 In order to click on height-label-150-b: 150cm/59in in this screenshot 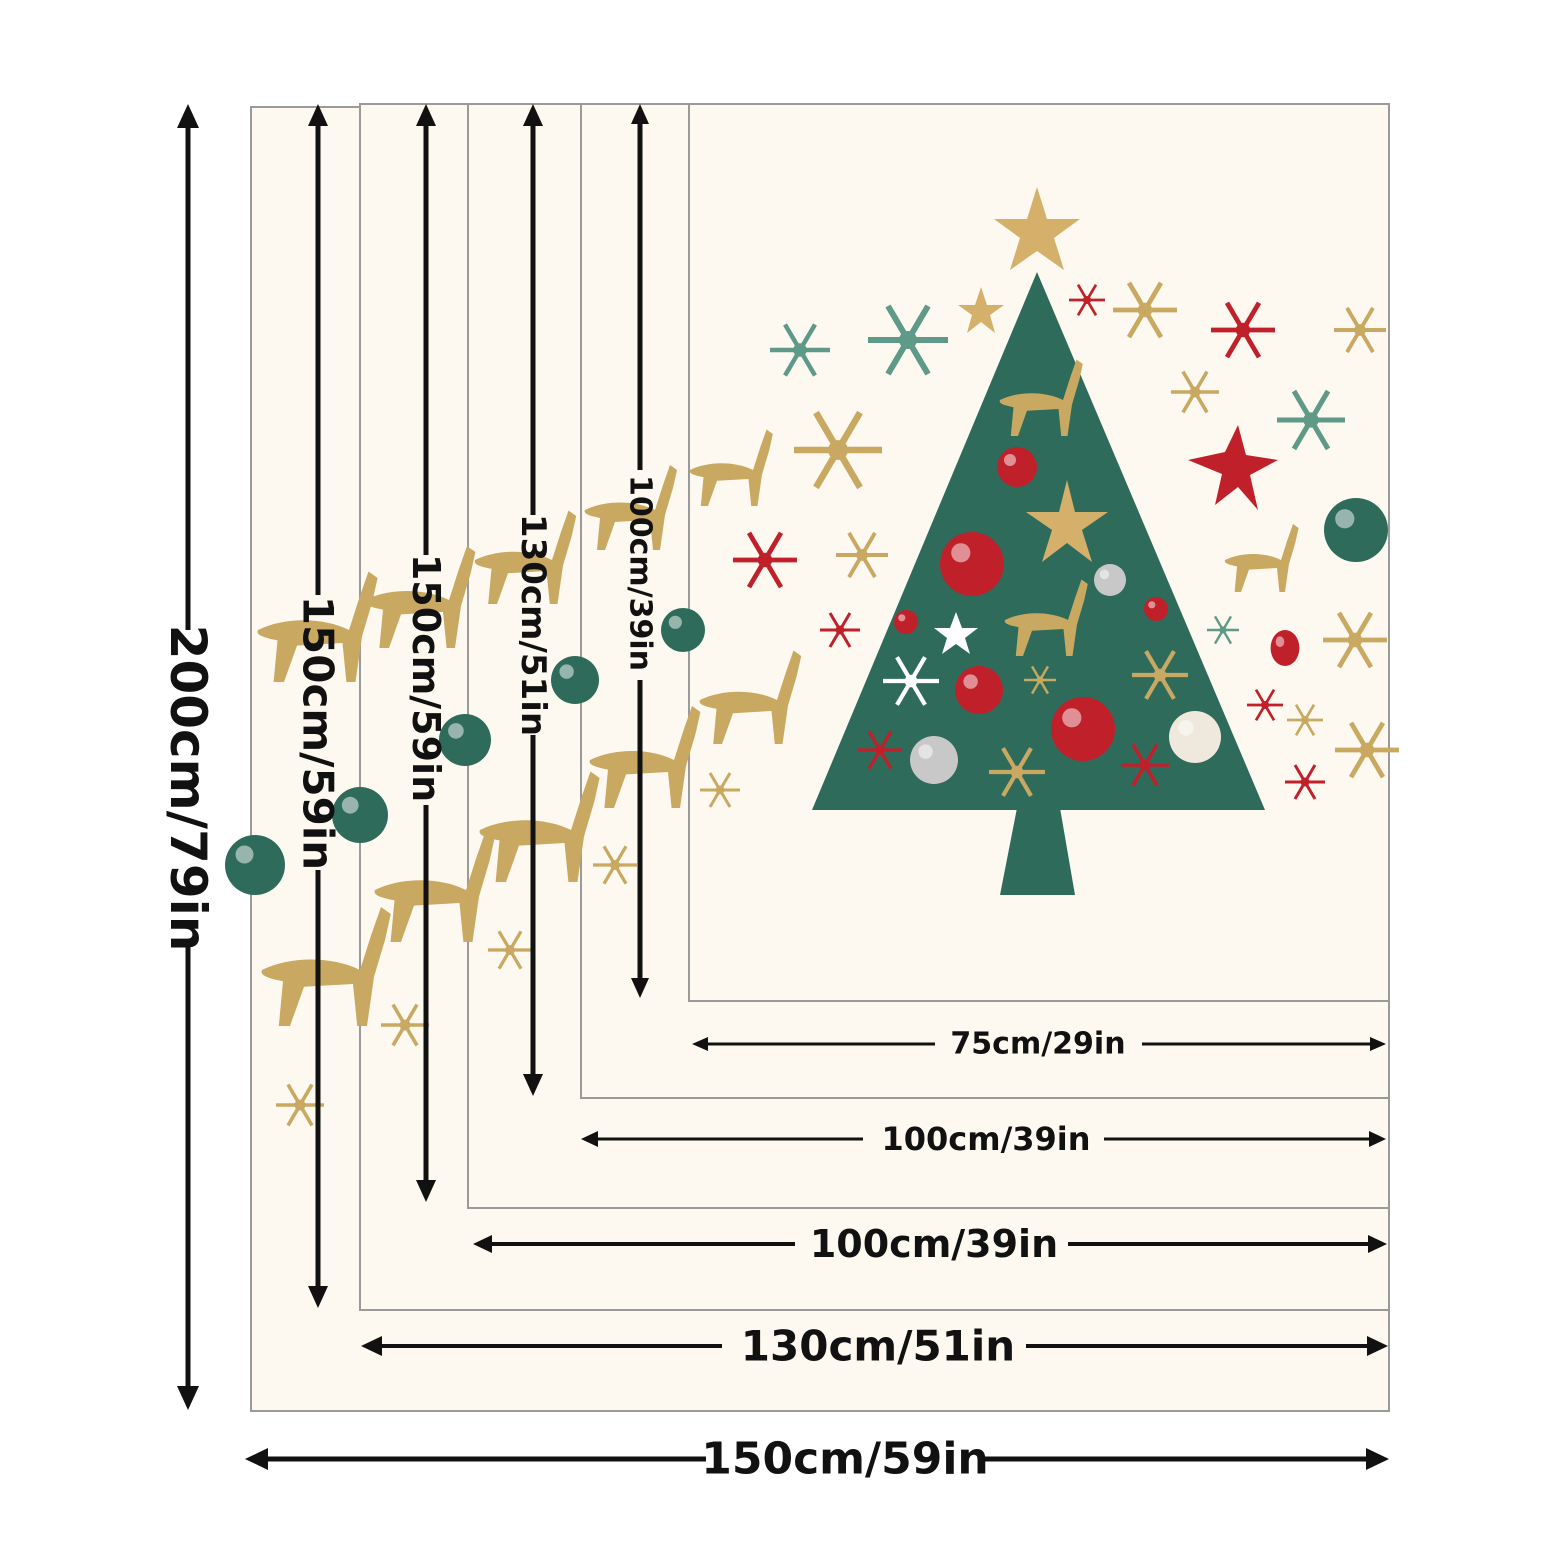, I will do `click(426, 678)`.